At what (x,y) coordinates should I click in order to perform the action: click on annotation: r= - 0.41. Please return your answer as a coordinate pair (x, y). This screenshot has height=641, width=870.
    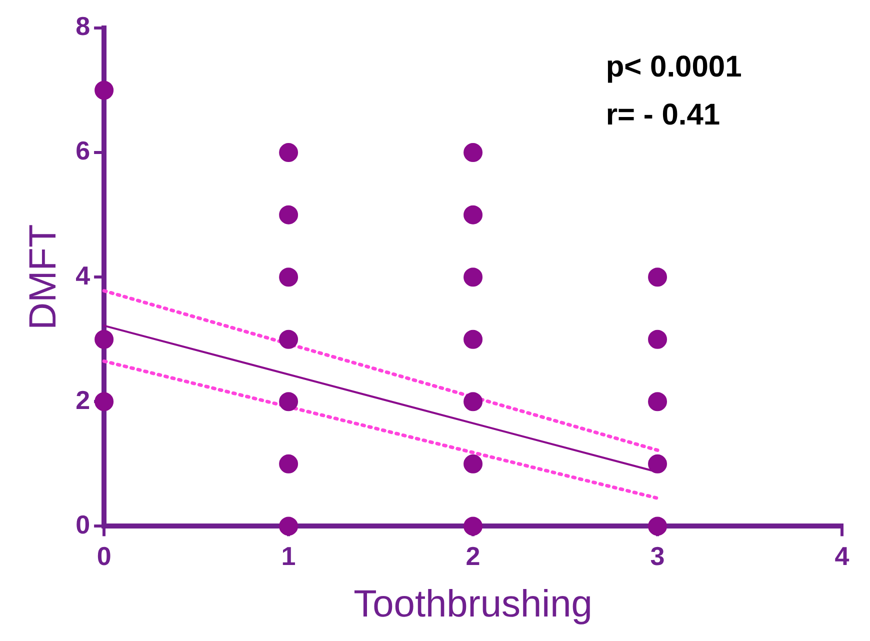
    Looking at the image, I should click on (663, 115).